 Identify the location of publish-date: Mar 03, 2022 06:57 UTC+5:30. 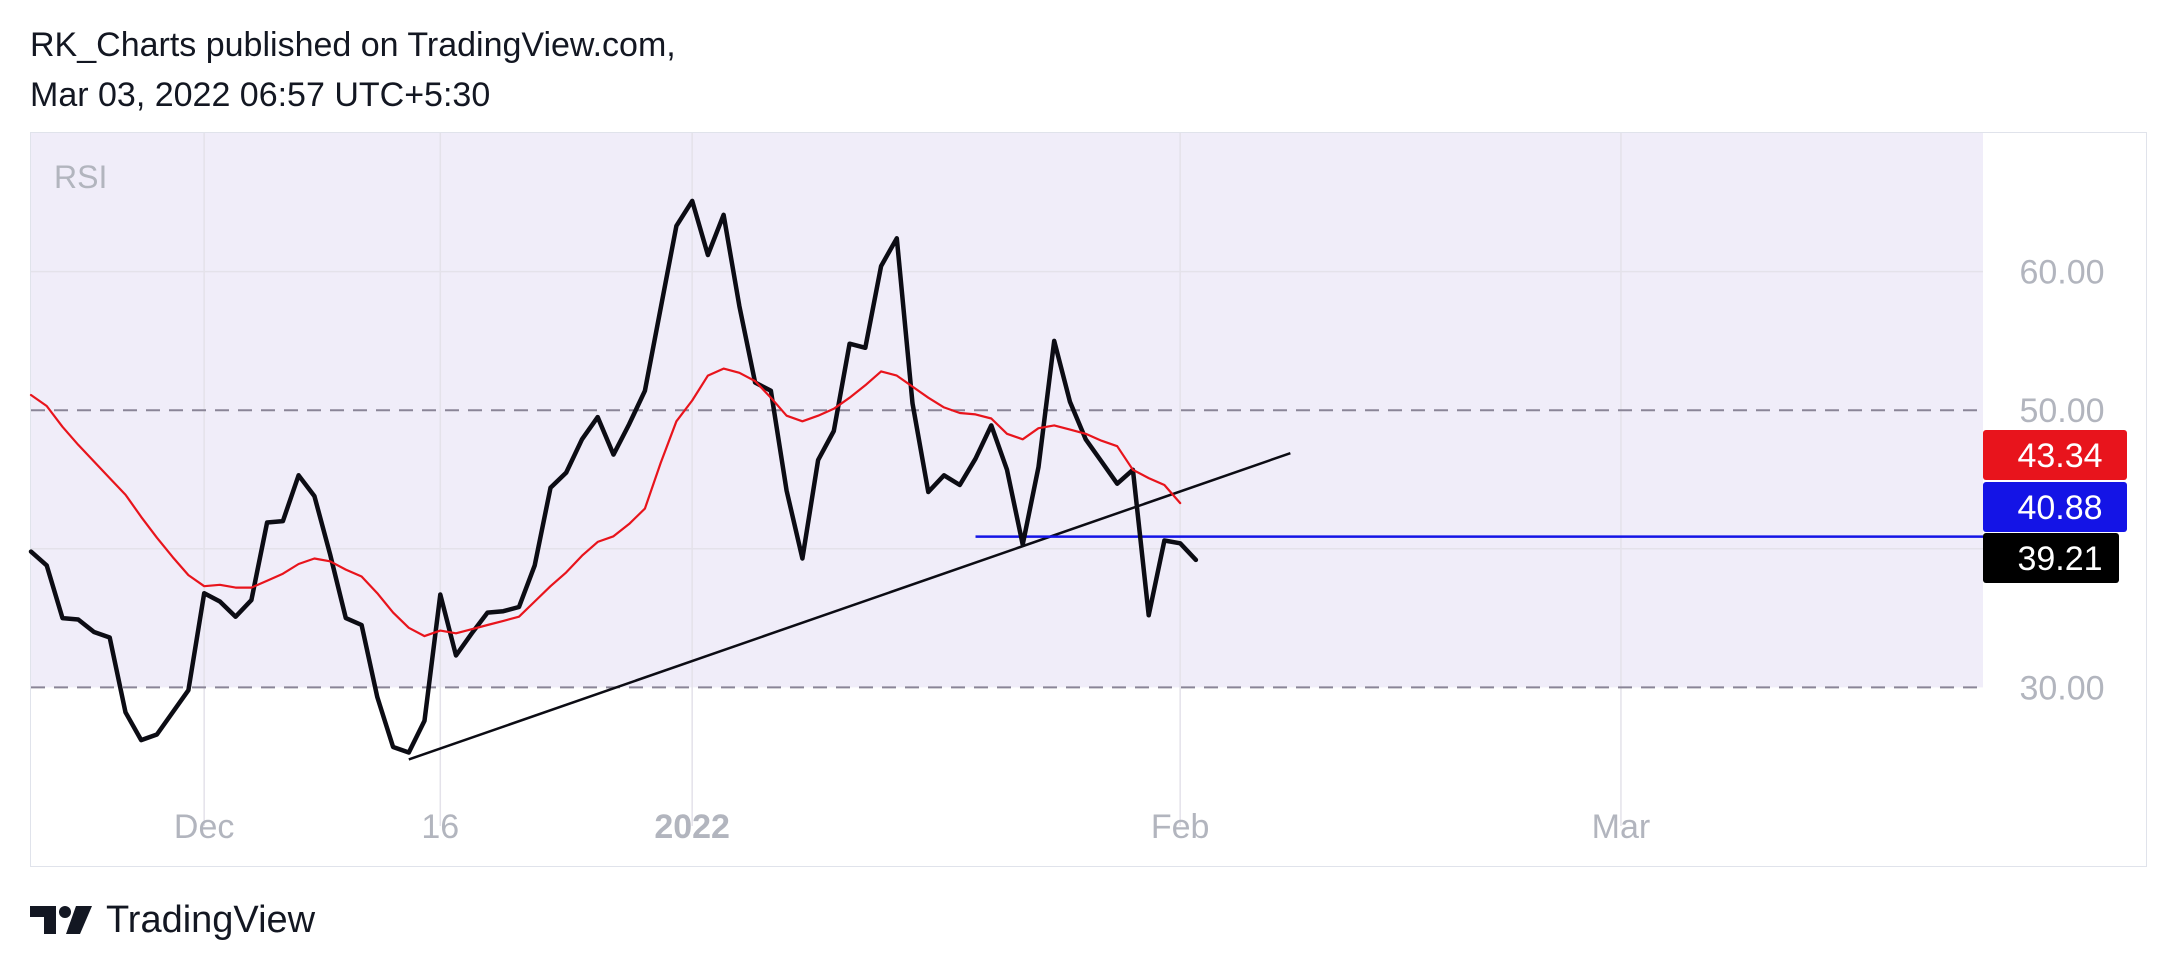
(260, 95).